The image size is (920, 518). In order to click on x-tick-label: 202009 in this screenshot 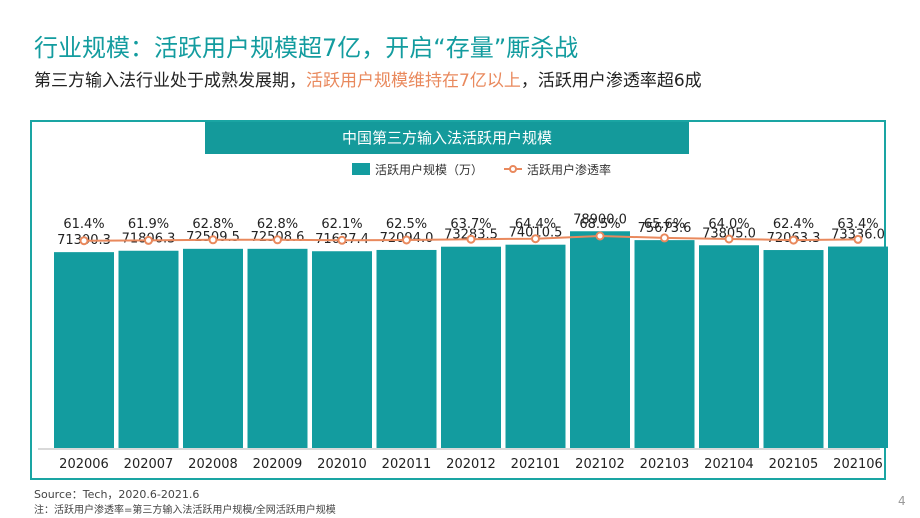, I will do `click(278, 464)`.